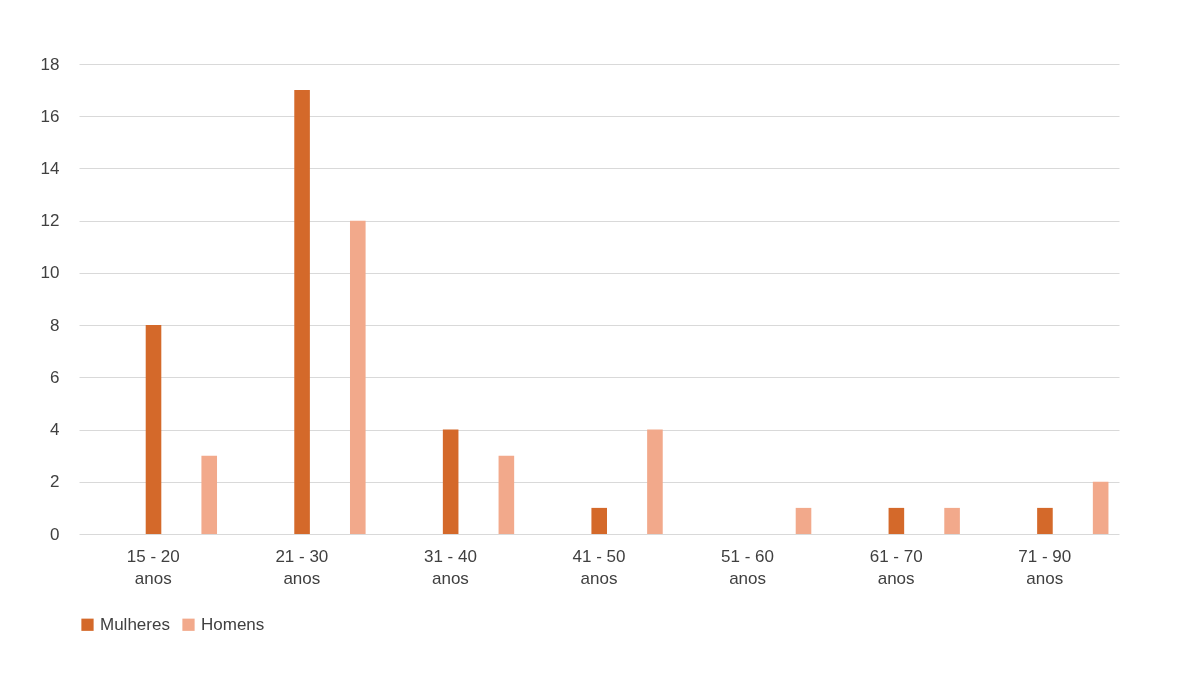  What do you see at coordinates (55, 534) in the screenshot?
I see `y-tick-label: 0` at bounding box center [55, 534].